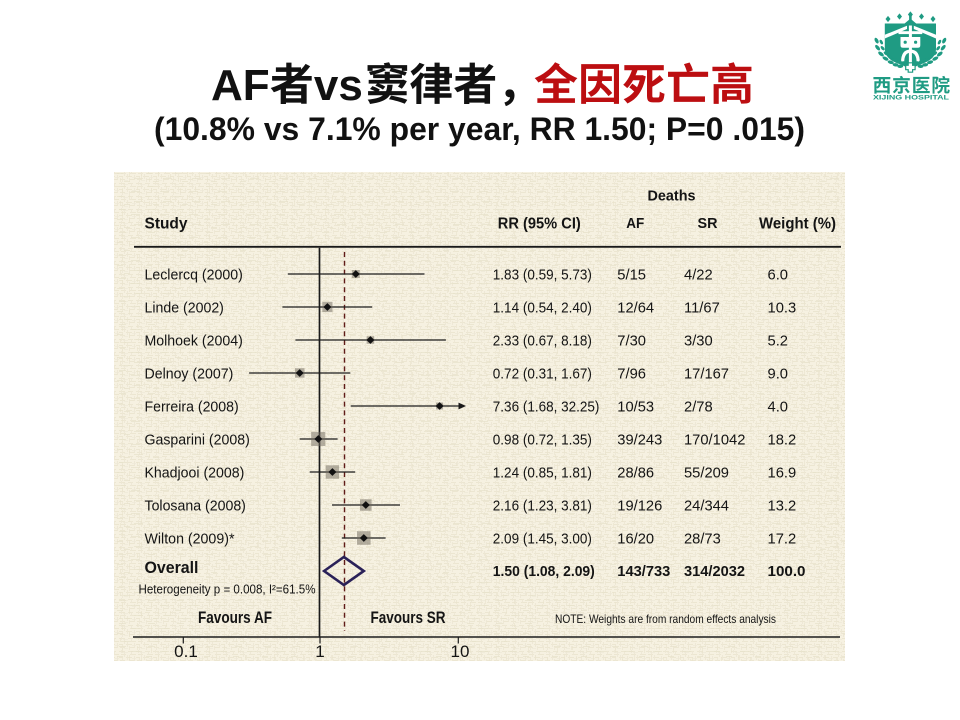 This screenshot has width=960, height=720. I want to click on svg-text: 2.33 (0.67, 8.18), so click(542, 341).